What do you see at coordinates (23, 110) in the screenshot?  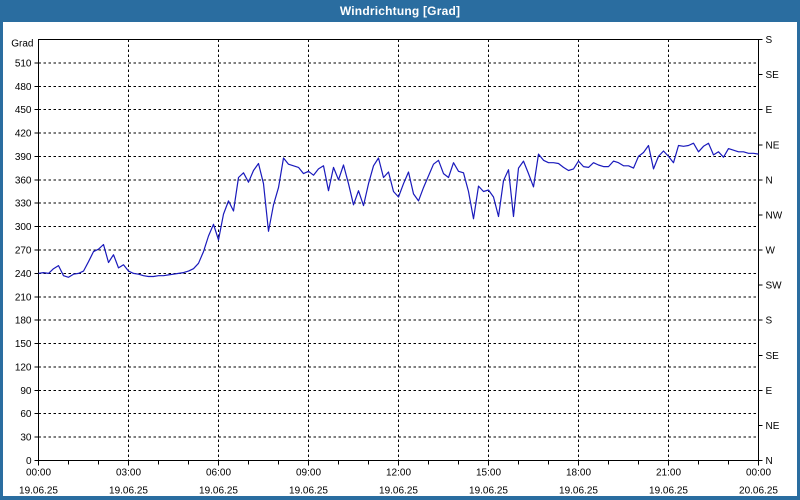 I see `y-left-tick-label: 450` at bounding box center [23, 110].